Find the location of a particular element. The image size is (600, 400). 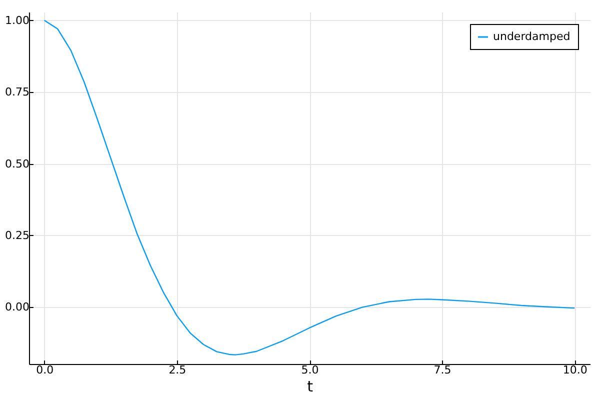

x-tick-label: 10.0 is located at coordinates (575, 370).